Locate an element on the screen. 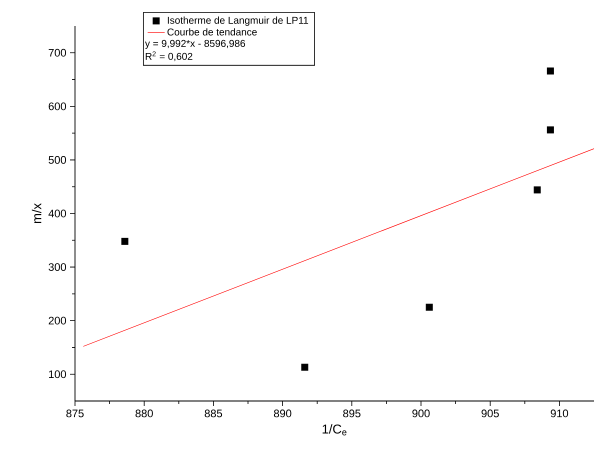 This screenshot has height=460, width=595. y-axis-title: m/x is located at coordinates (37, 213).